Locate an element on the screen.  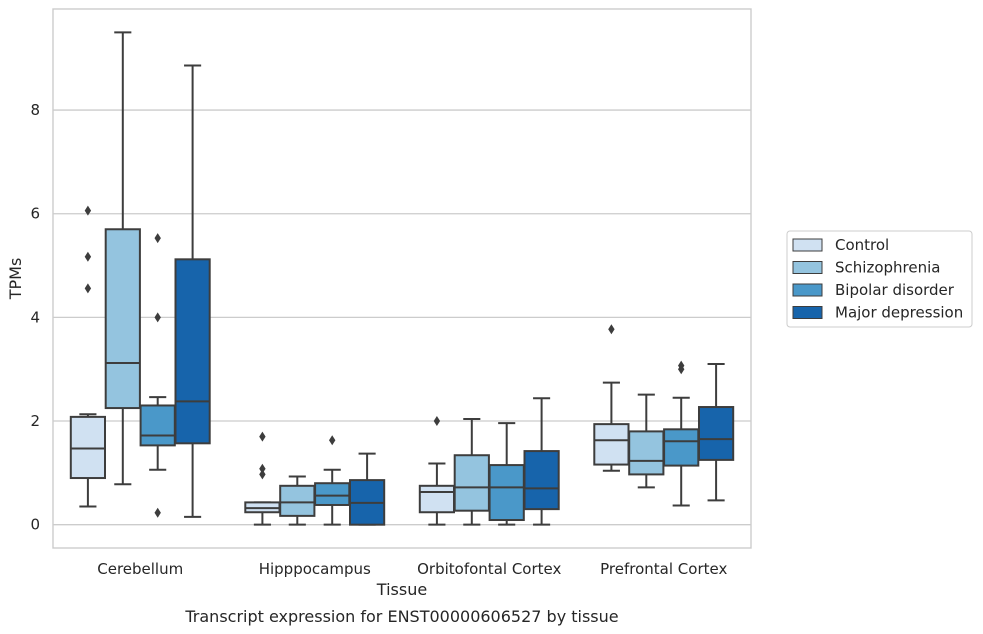
legend-frame is located at coordinates (879, 279).